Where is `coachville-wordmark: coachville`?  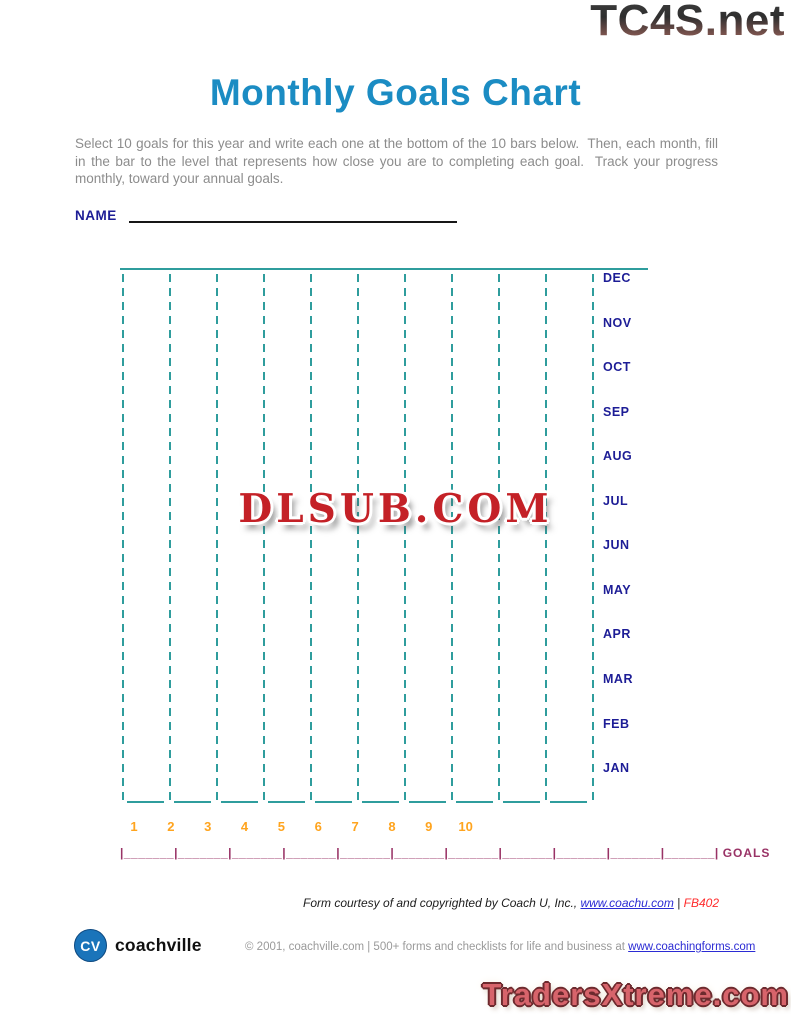 coachville-wordmark: coachville is located at coordinates (158, 945).